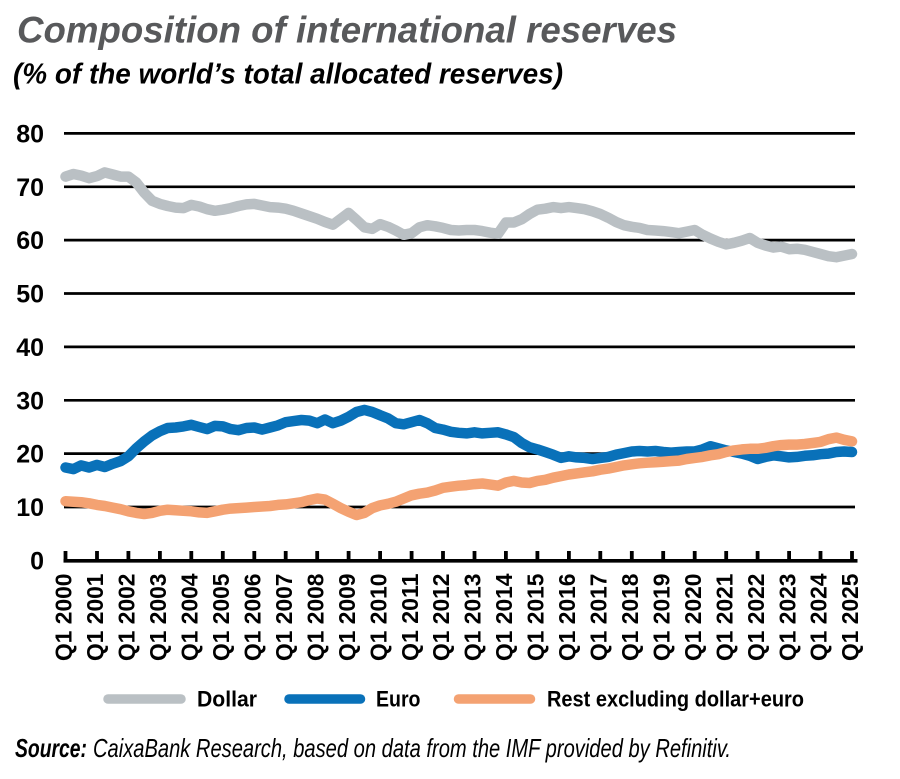 The image size is (900, 779). I want to click on svg-text: 40, so click(30, 348).